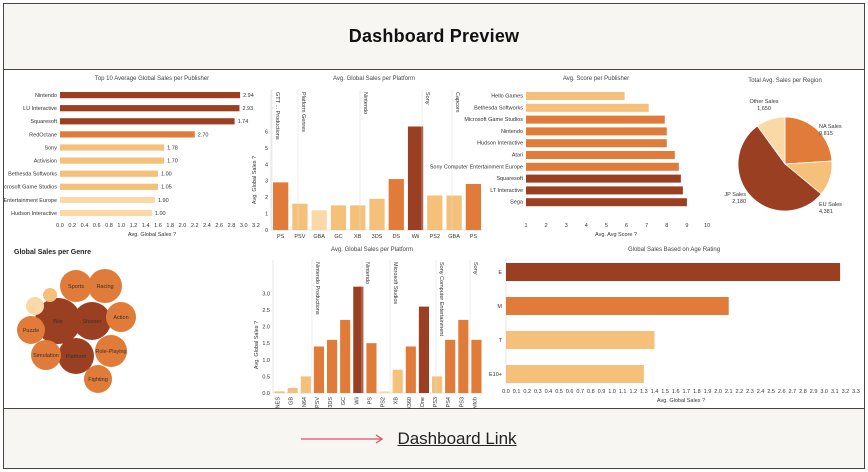 The height and width of the screenshot is (472, 868). I want to click on chart-title: Avg. Score per Publisher, so click(596, 79).